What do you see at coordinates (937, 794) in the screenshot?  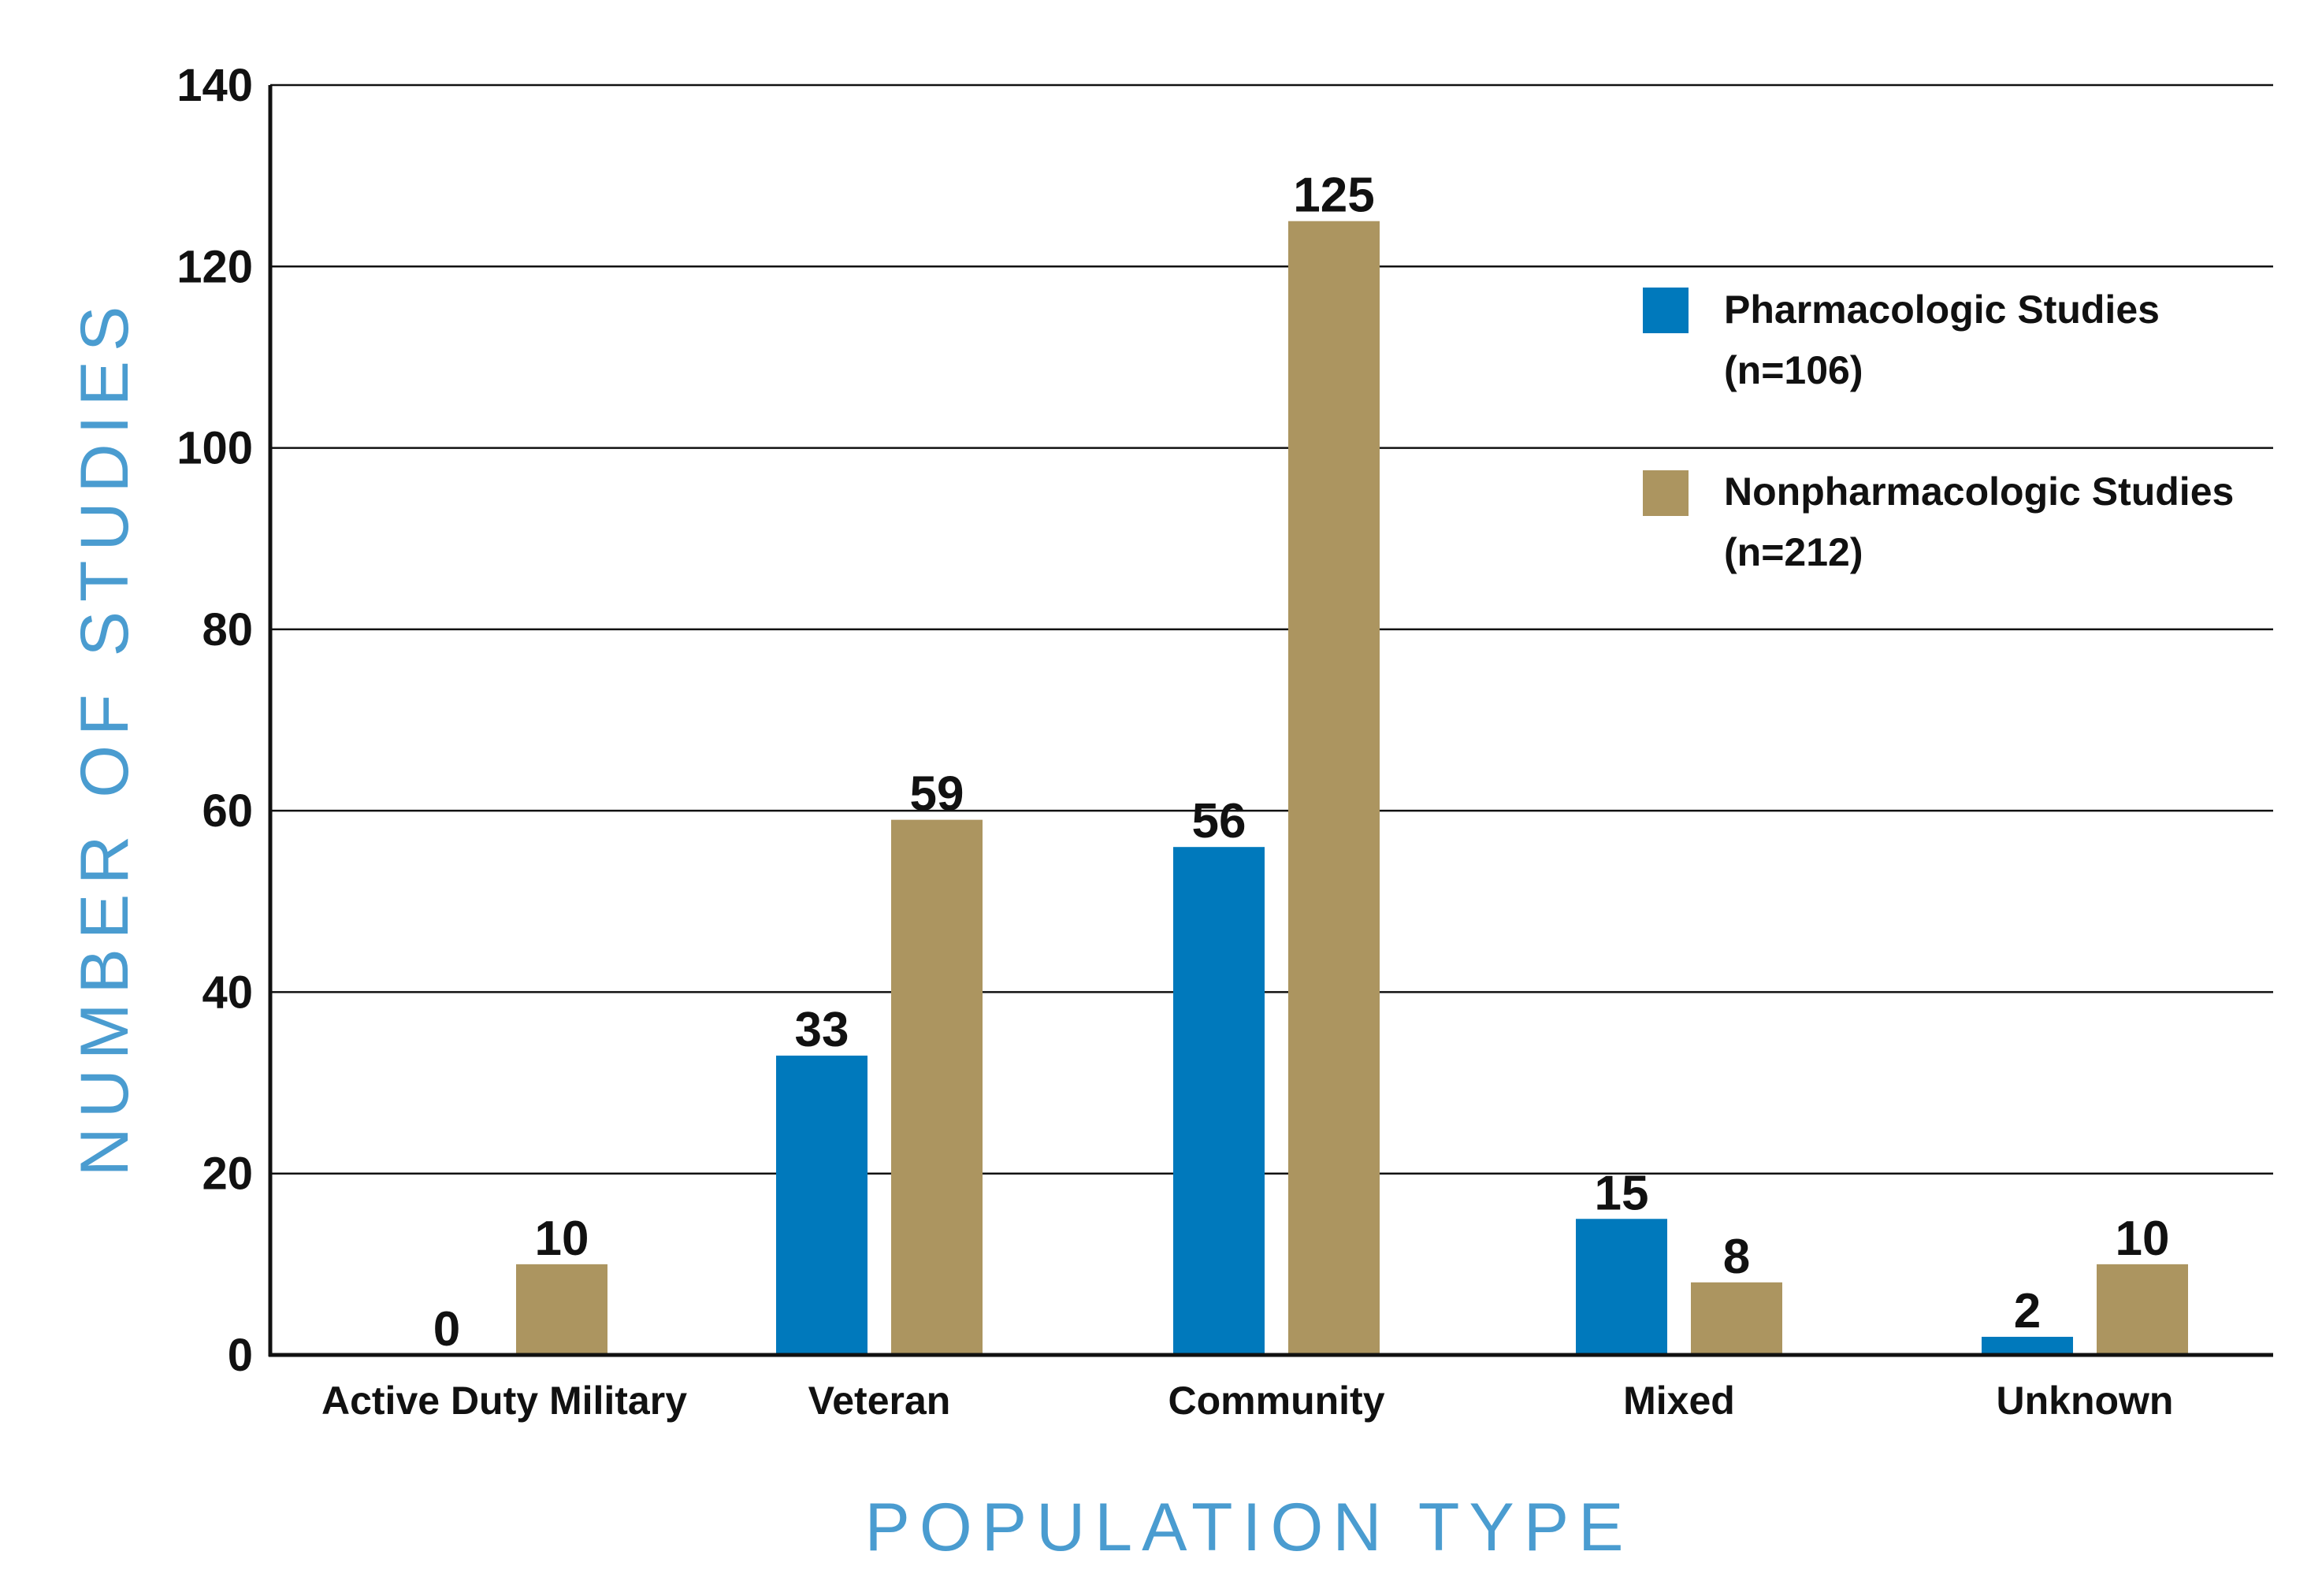 I see `data-label-nonpharmacologic: 59` at bounding box center [937, 794].